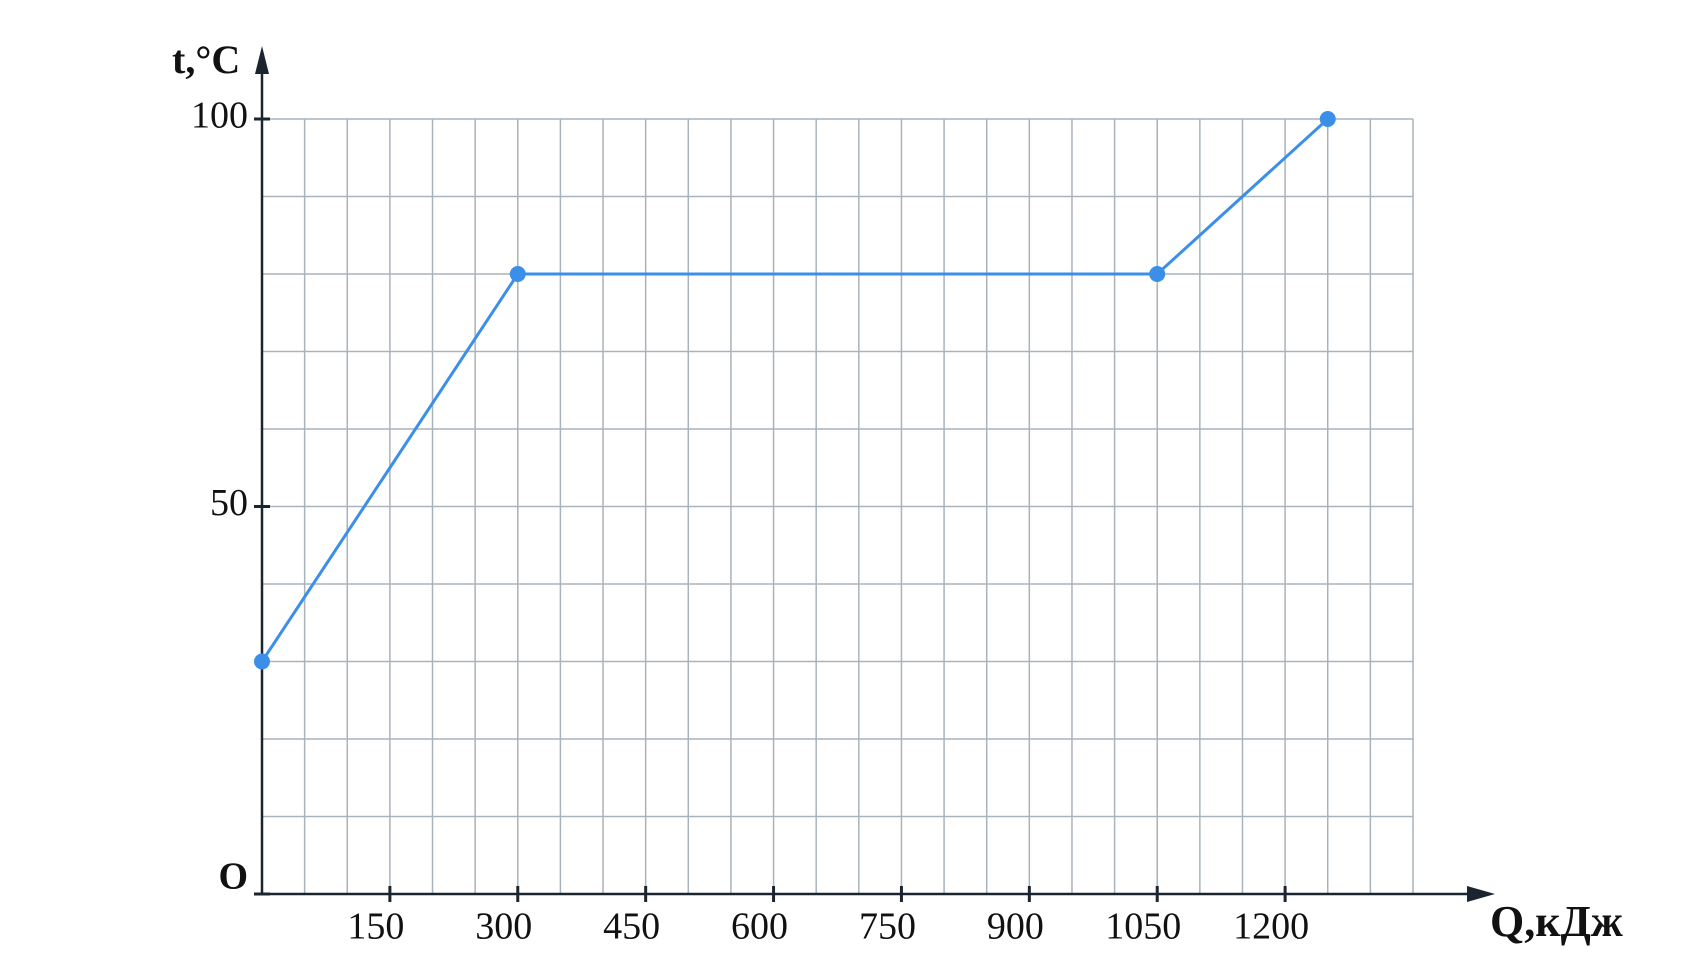  What do you see at coordinates (219, 116) in the screenshot?
I see `y-tick-label: 100` at bounding box center [219, 116].